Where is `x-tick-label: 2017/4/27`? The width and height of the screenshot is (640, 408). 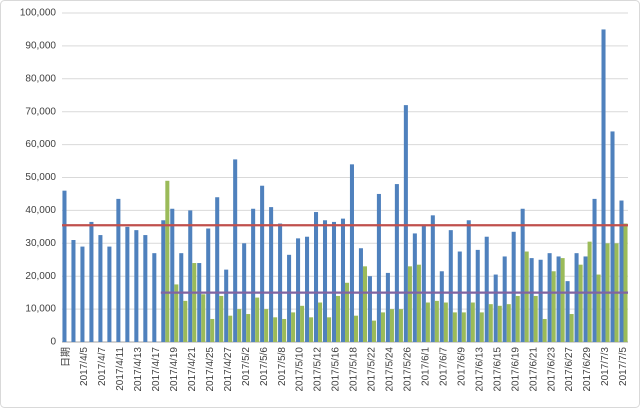 x-tick-label: 2017/4/27 is located at coordinates (228, 369).